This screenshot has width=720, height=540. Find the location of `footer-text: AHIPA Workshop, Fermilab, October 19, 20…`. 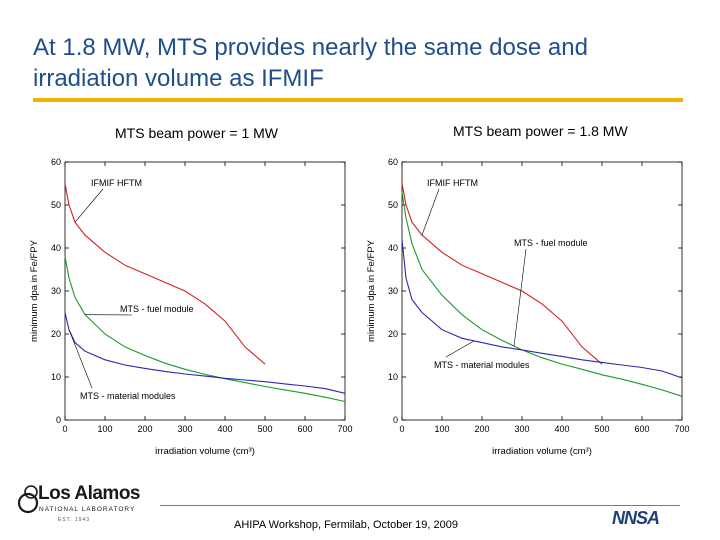

footer-text: AHIPA Workshop, Fermilab, October 19, 20… is located at coordinates (346, 525).